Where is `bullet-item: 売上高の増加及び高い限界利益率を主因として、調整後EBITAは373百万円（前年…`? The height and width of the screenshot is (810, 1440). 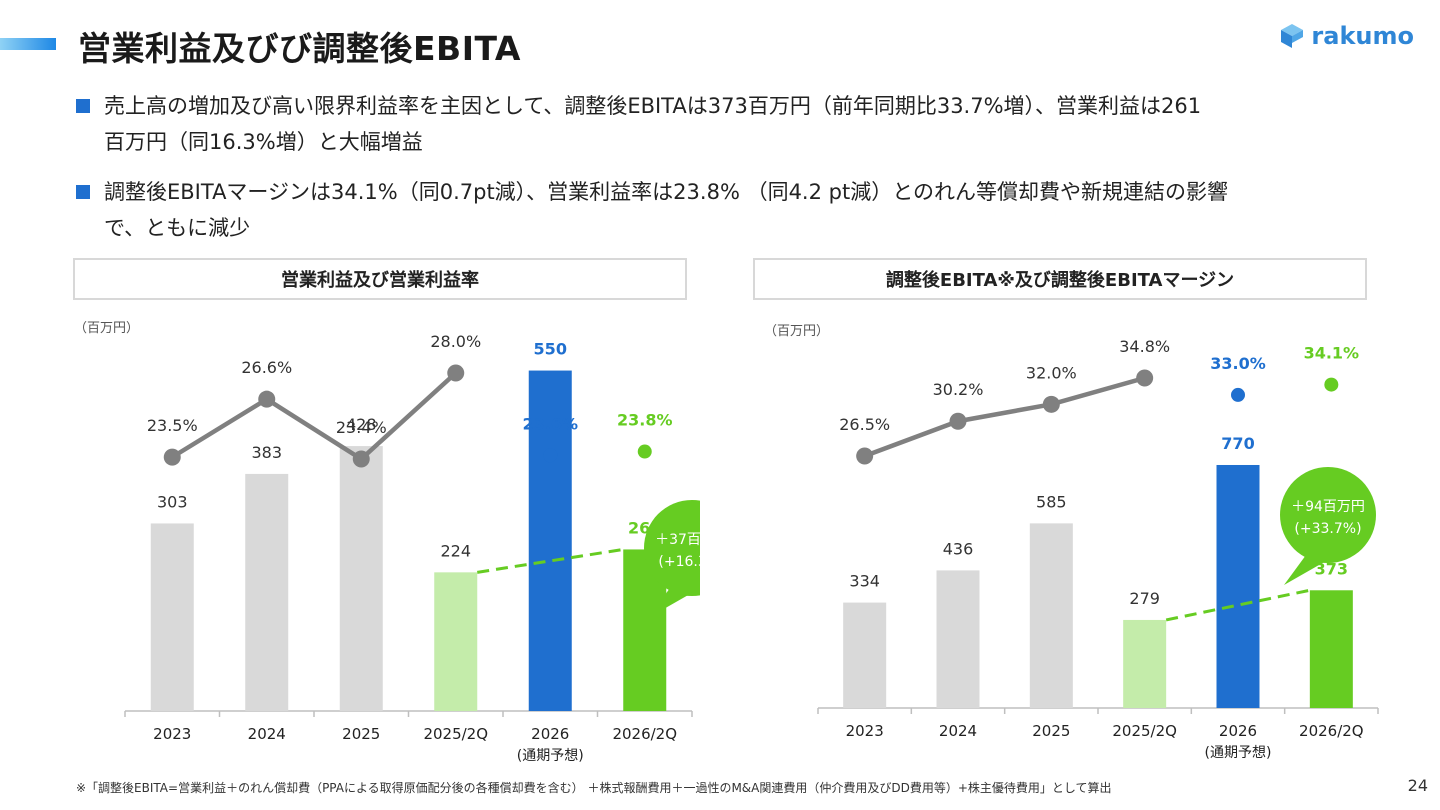
bullet-item: 売上高の増加及び高い限界利益率を主因として、調整後EBITAは373百万円（前年… is located at coordinates (726, 124).